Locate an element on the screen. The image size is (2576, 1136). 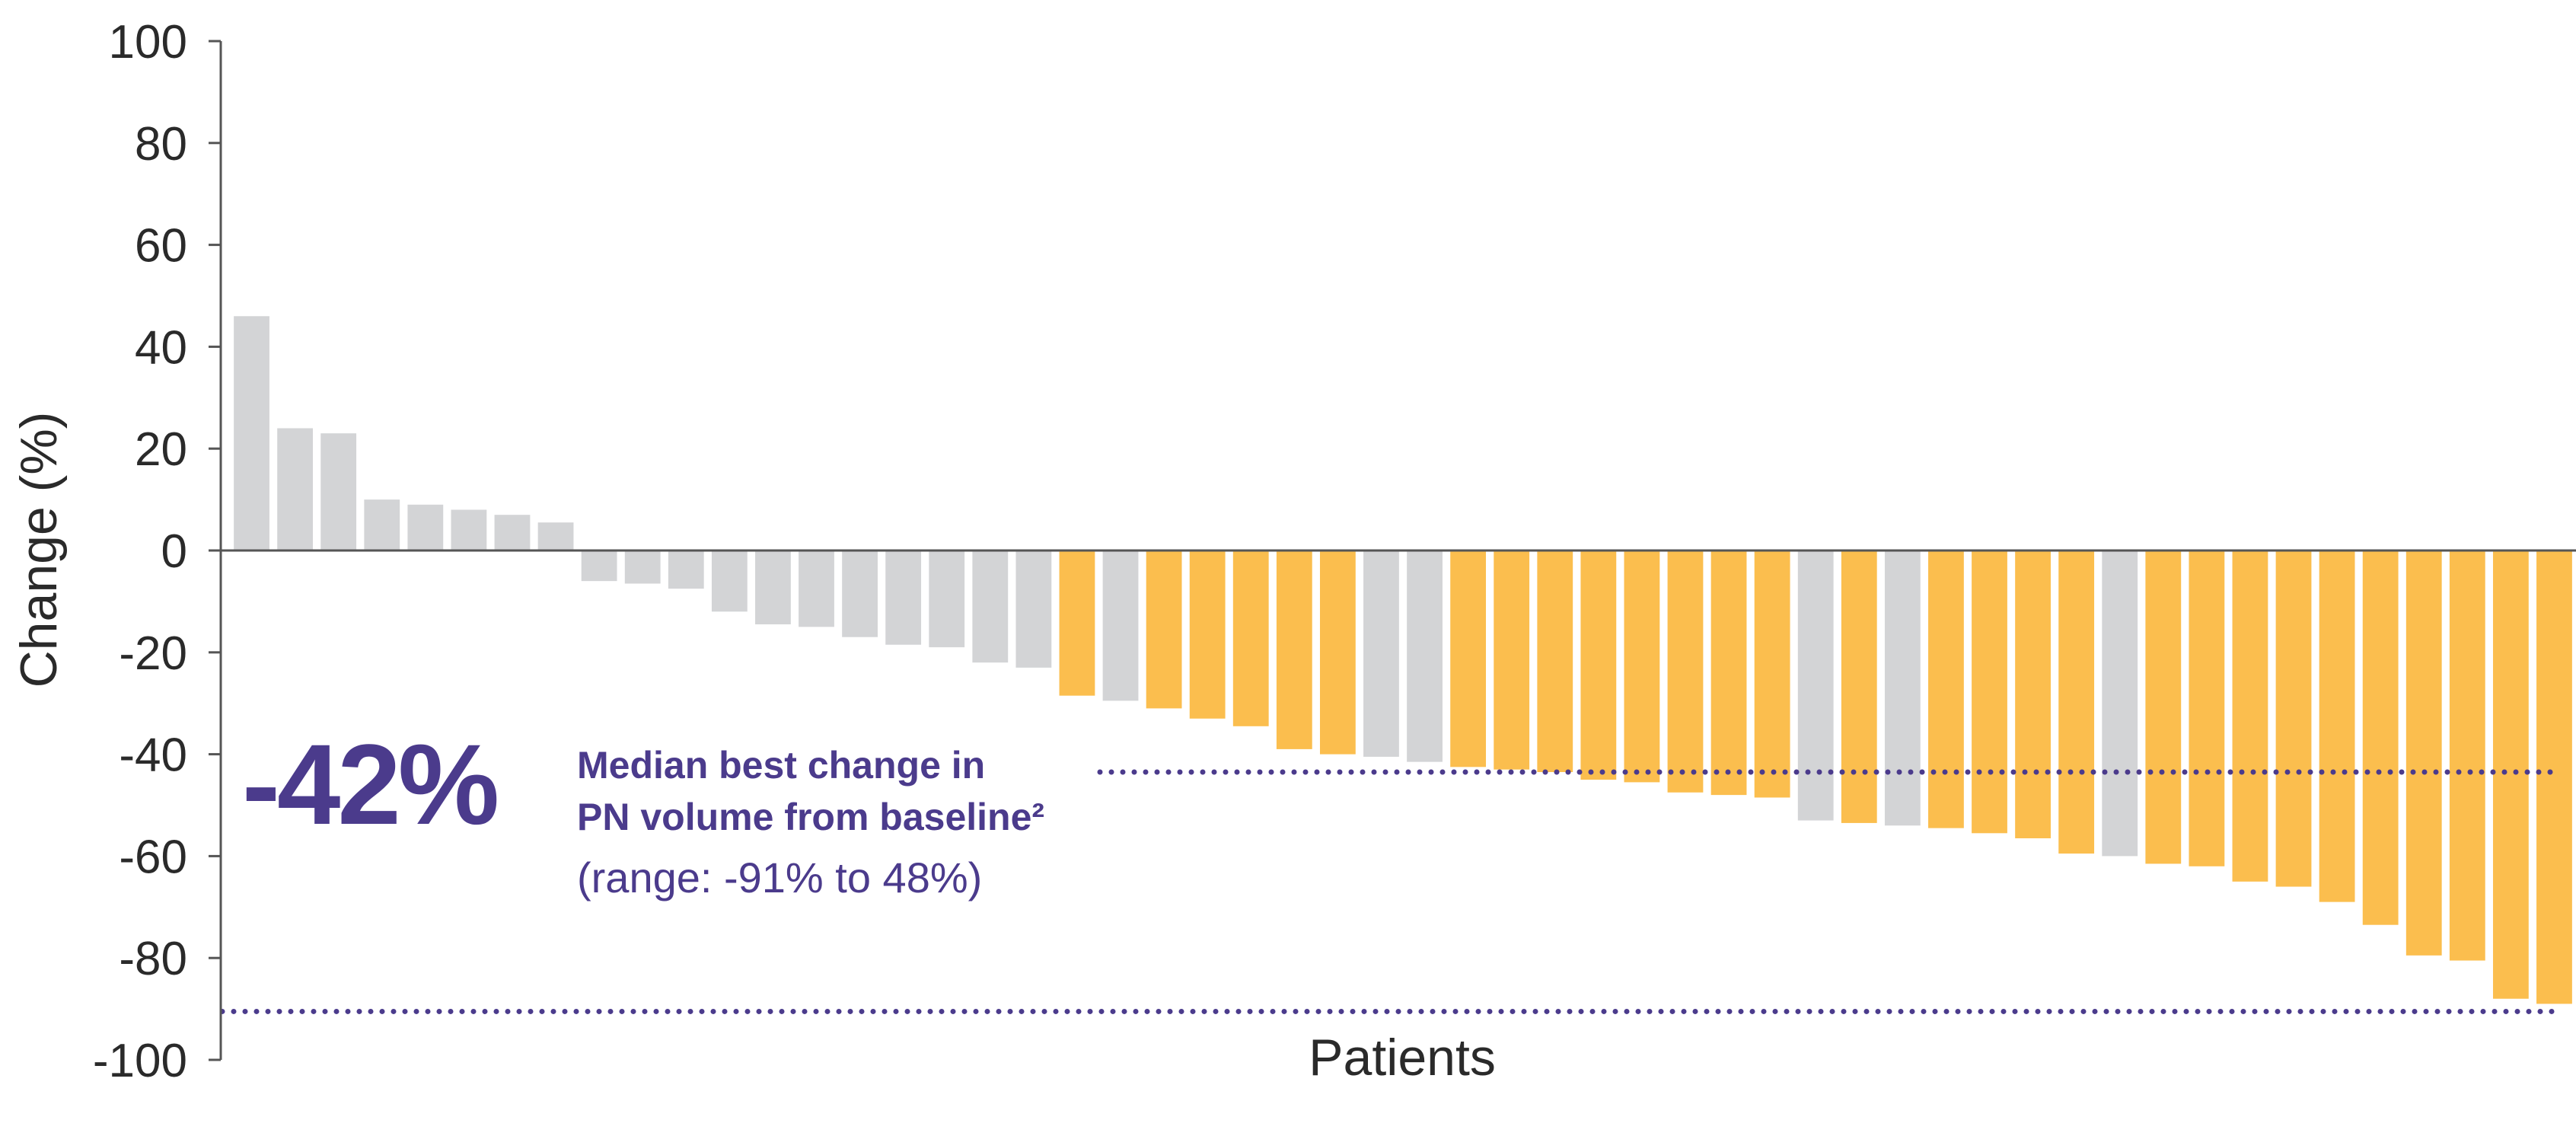
y-tick-label: 60 is located at coordinates (161, 246).